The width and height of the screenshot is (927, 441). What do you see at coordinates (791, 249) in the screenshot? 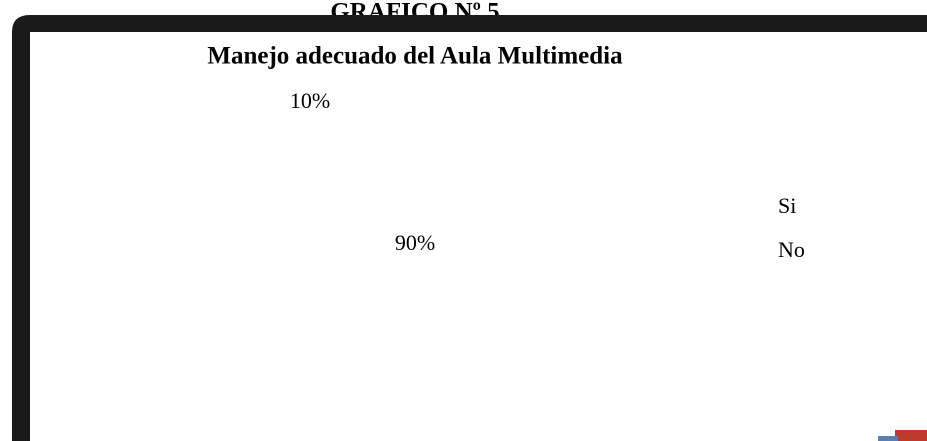
I see `legend-label: No` at bounding box center [791, 249].